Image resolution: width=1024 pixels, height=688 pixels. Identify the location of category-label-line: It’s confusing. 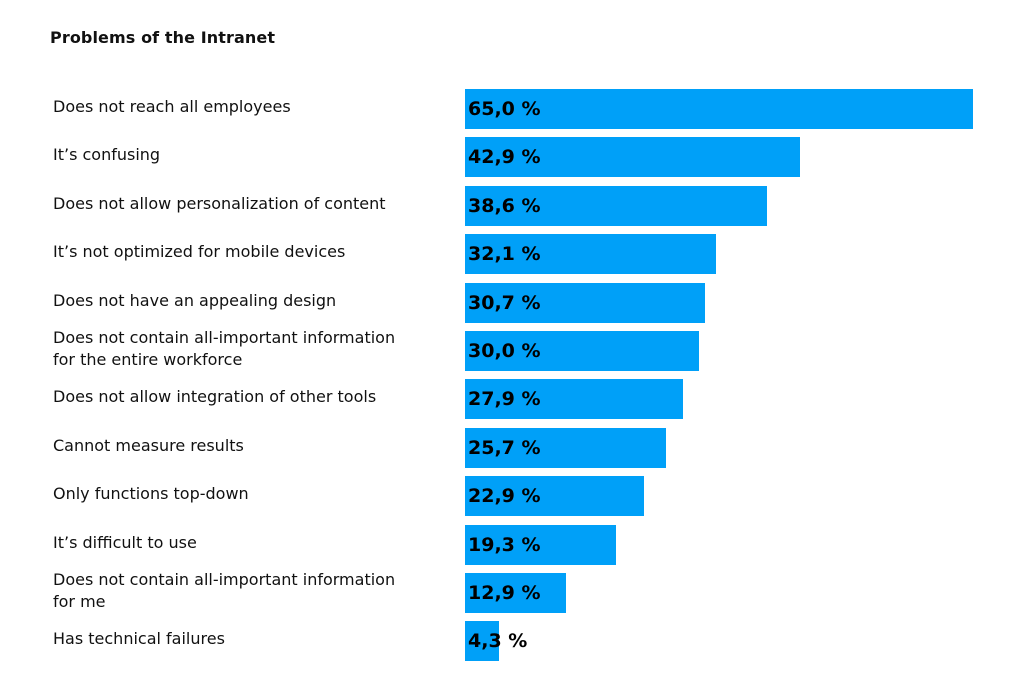
(107, 155).